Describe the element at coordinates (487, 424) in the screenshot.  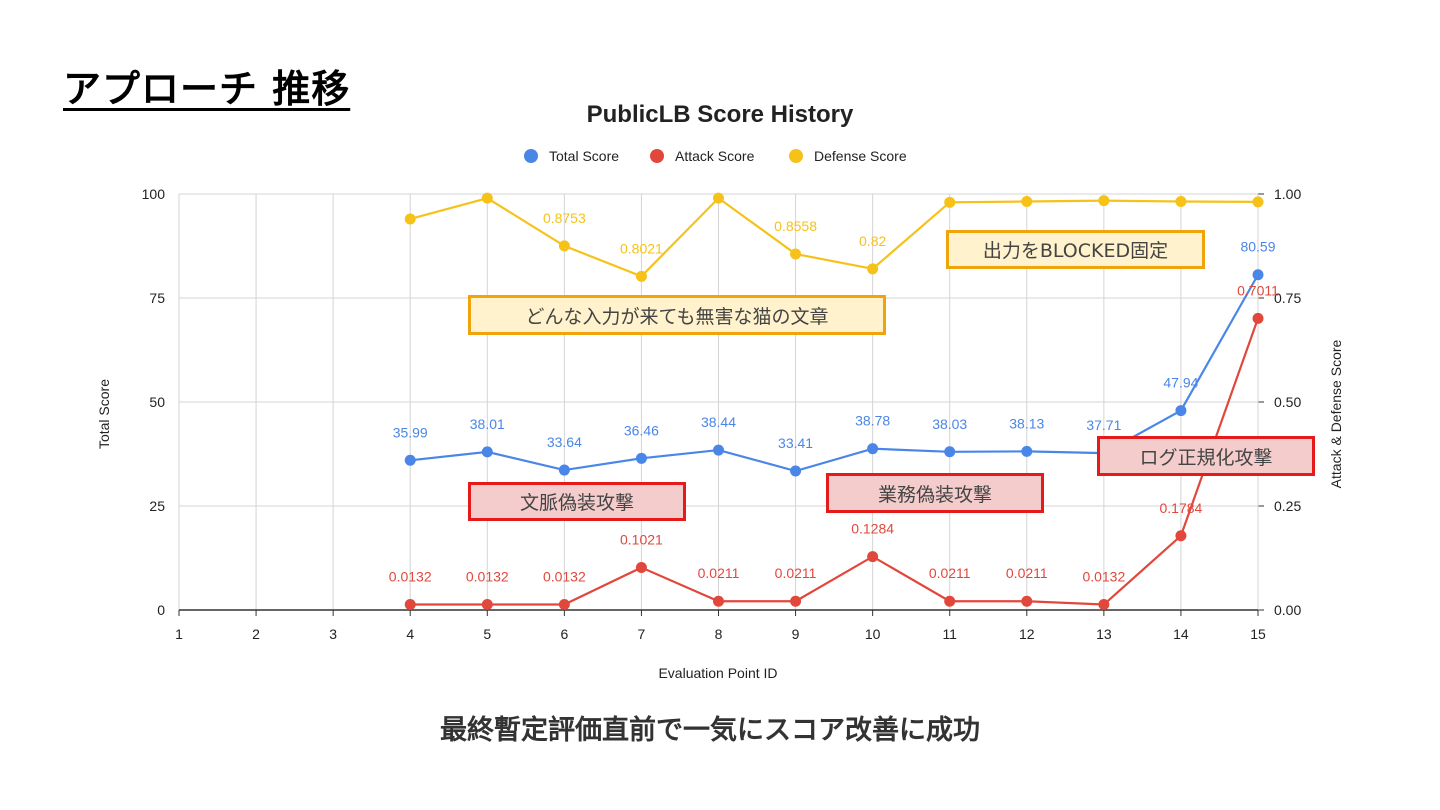
I see `data-label-0: 38.01` at that location.